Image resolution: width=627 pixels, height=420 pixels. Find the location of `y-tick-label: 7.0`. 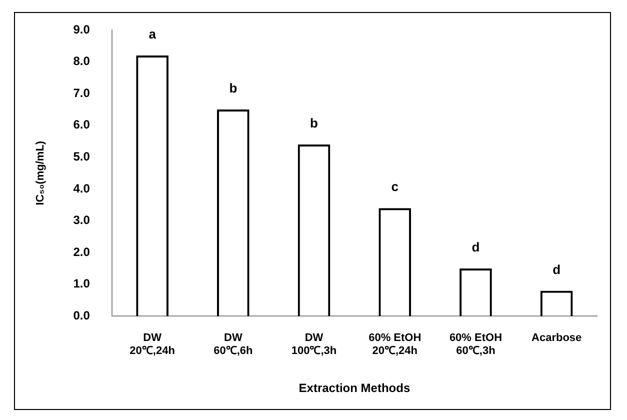

y-tick-label: 7.0 is located at coordinates (81, 93).